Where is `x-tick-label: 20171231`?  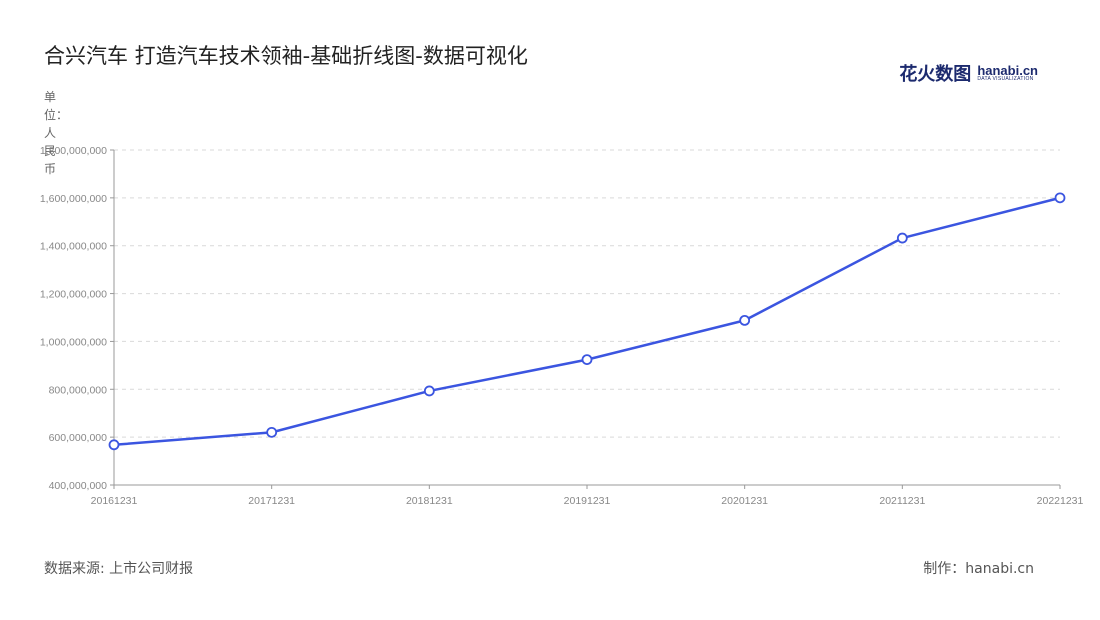
x-tick-label: 20171231 is located at coordinates (271, 501).